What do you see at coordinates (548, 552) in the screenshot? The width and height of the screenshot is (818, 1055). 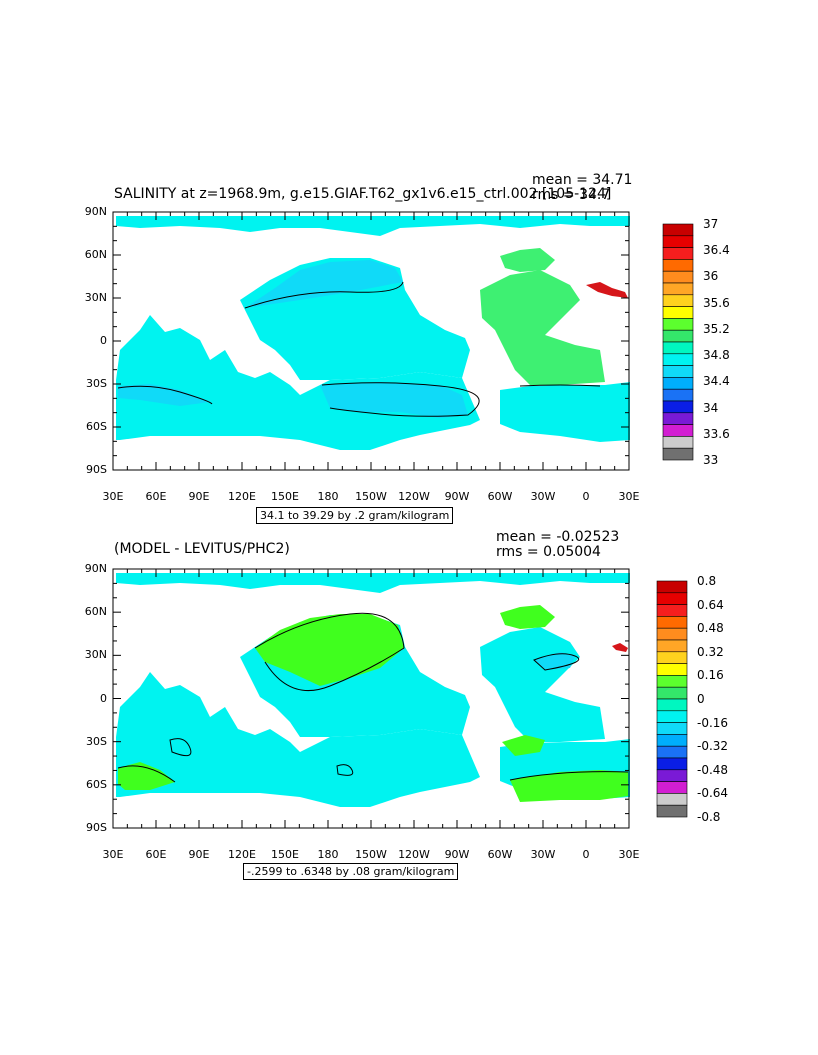 I see `panel2-rms: rms = 0.05004` at bounding box center [548, 552].